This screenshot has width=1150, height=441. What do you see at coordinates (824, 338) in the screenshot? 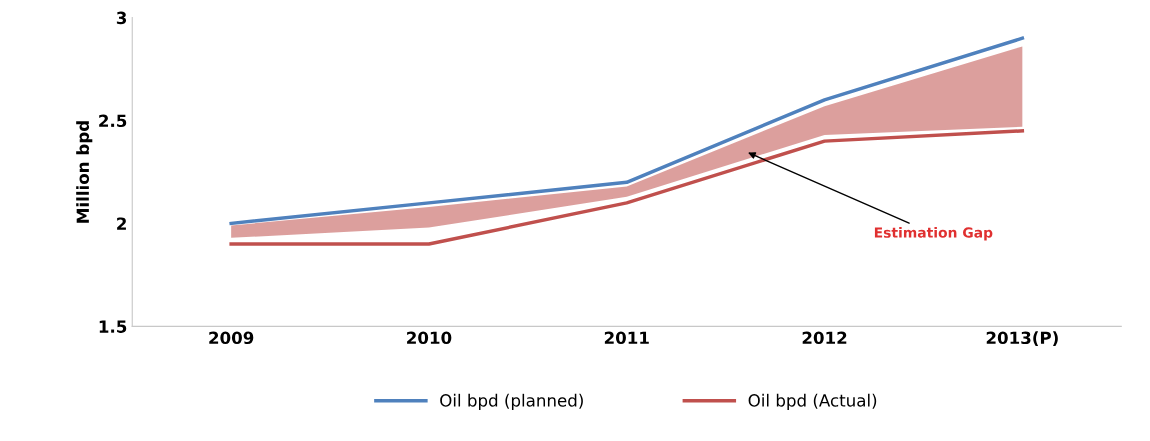
I see `x-tick-label: 2012` at bounding box center [824, 338].